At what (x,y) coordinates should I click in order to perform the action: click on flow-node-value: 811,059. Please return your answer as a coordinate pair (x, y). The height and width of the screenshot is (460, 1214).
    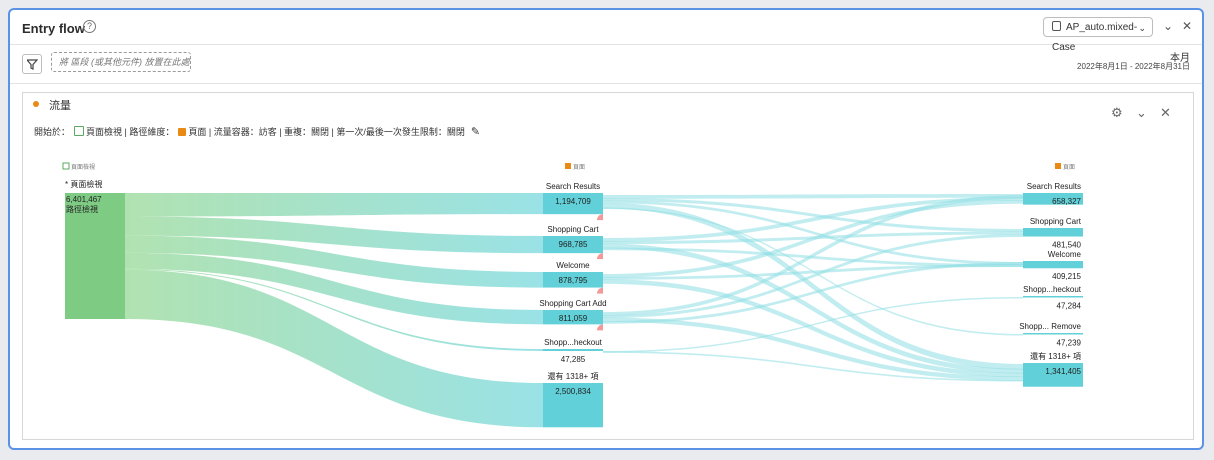
    Looking at the image, I should click on (573, 318).